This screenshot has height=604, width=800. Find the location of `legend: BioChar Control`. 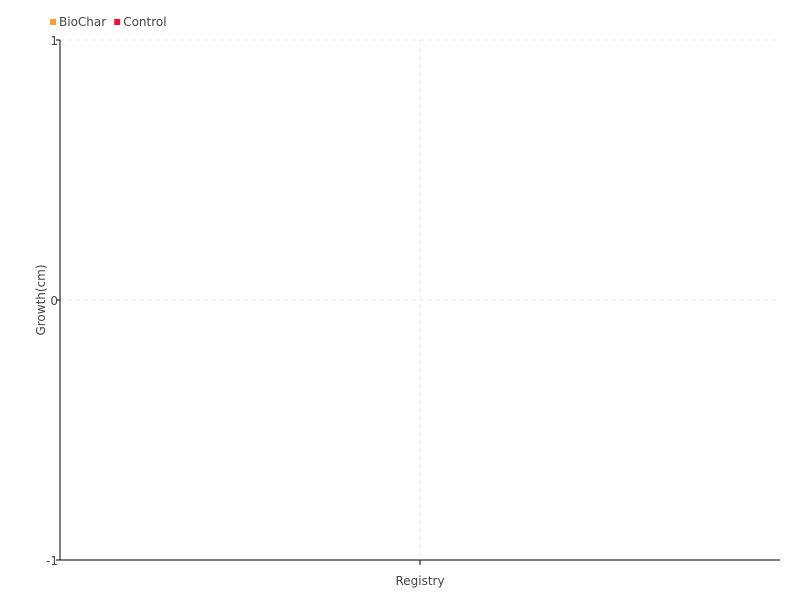

legend: BioChar Control is located at coordinates (108, 22).